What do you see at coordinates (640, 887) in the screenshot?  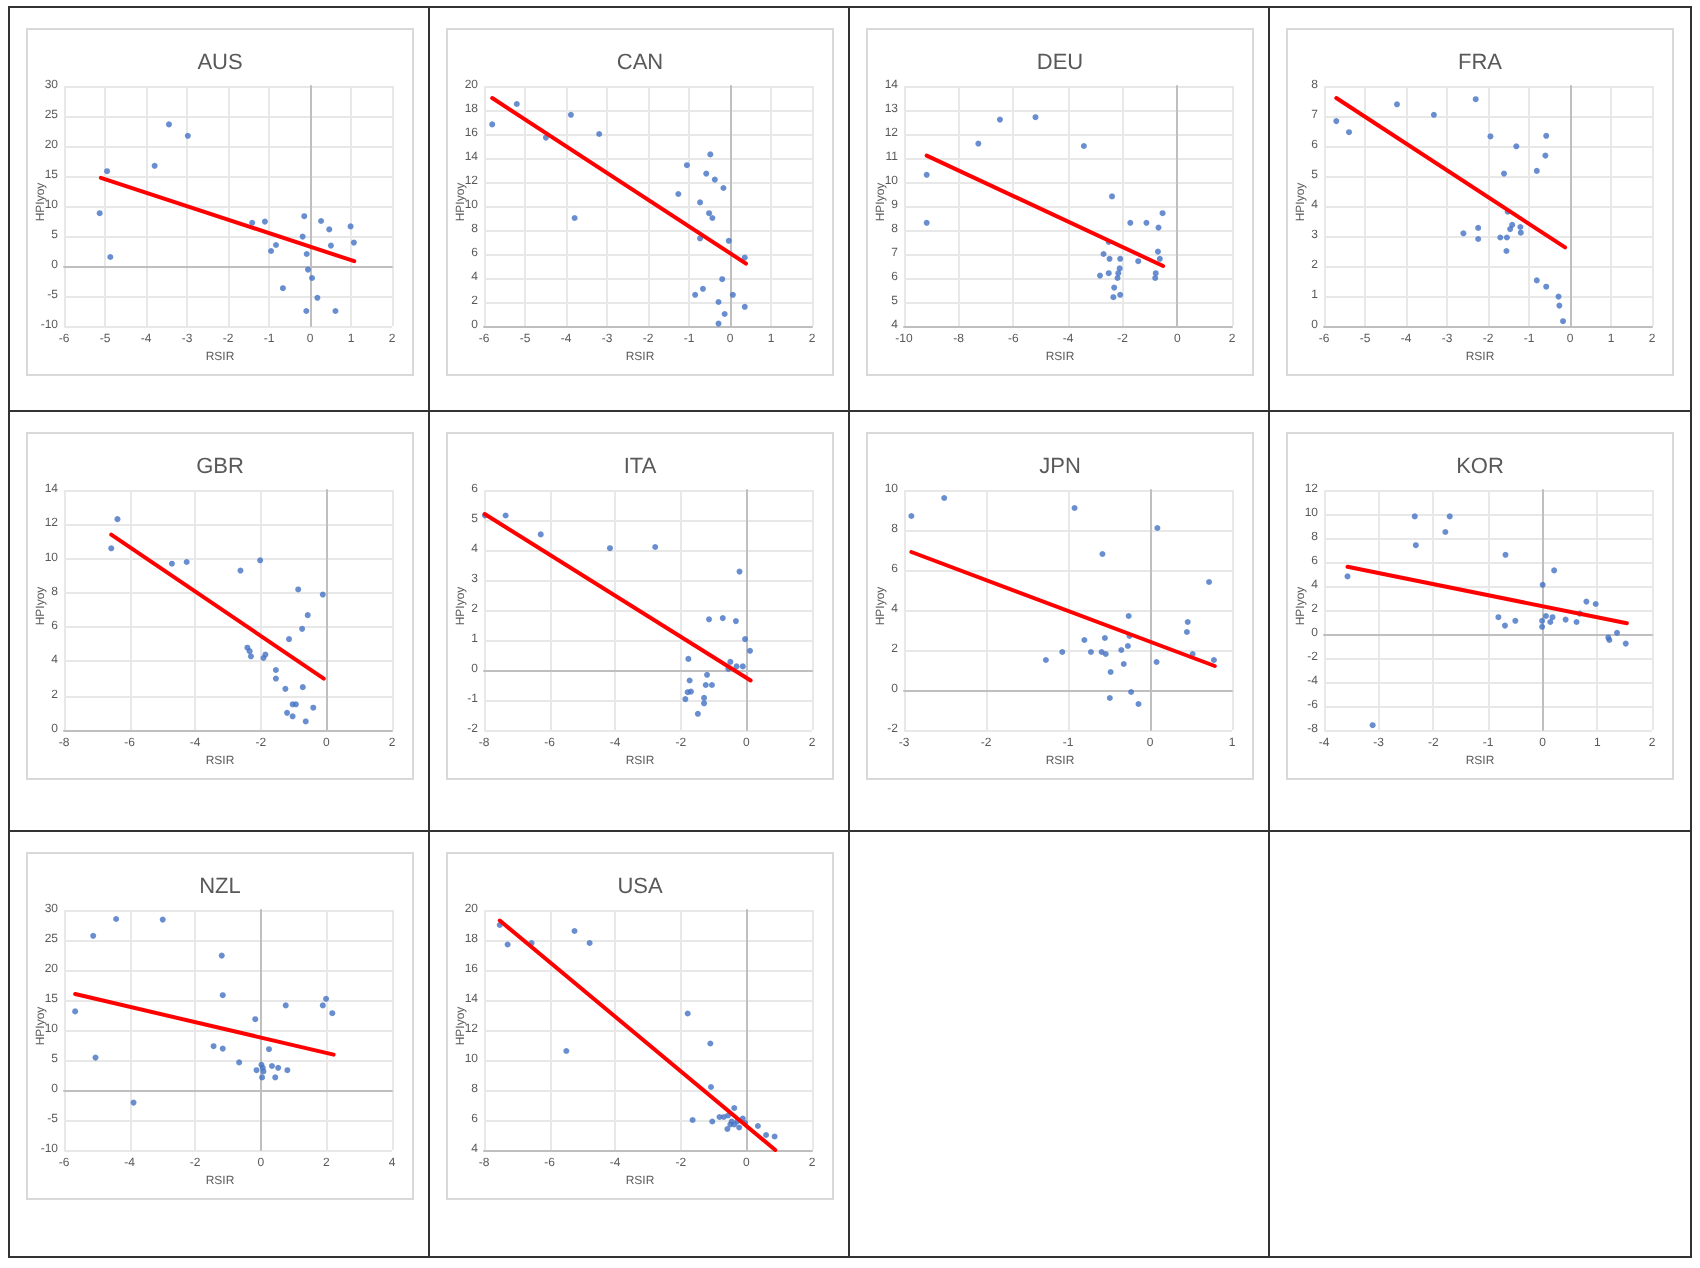 I see `chart-title: USA` at bounding box center [640, 887].